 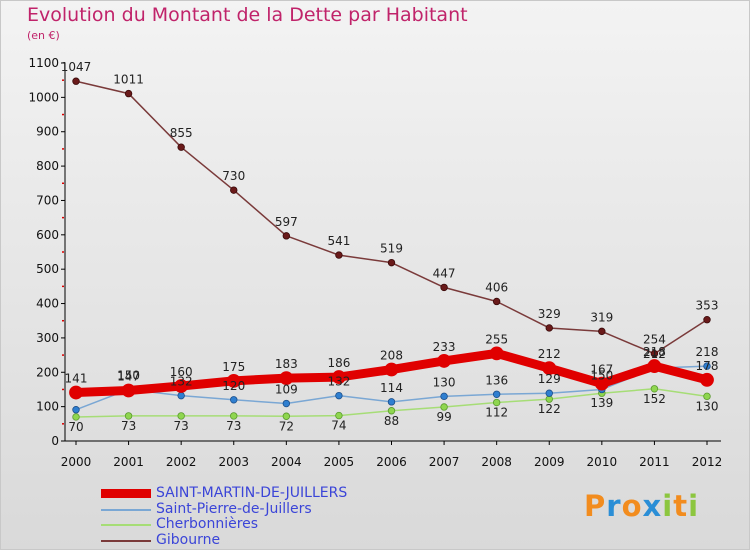 What do you see at coordinates (654, 462) in the screenshot?
I see `x-tick-label: 2011` at bounding box center [654, 462].